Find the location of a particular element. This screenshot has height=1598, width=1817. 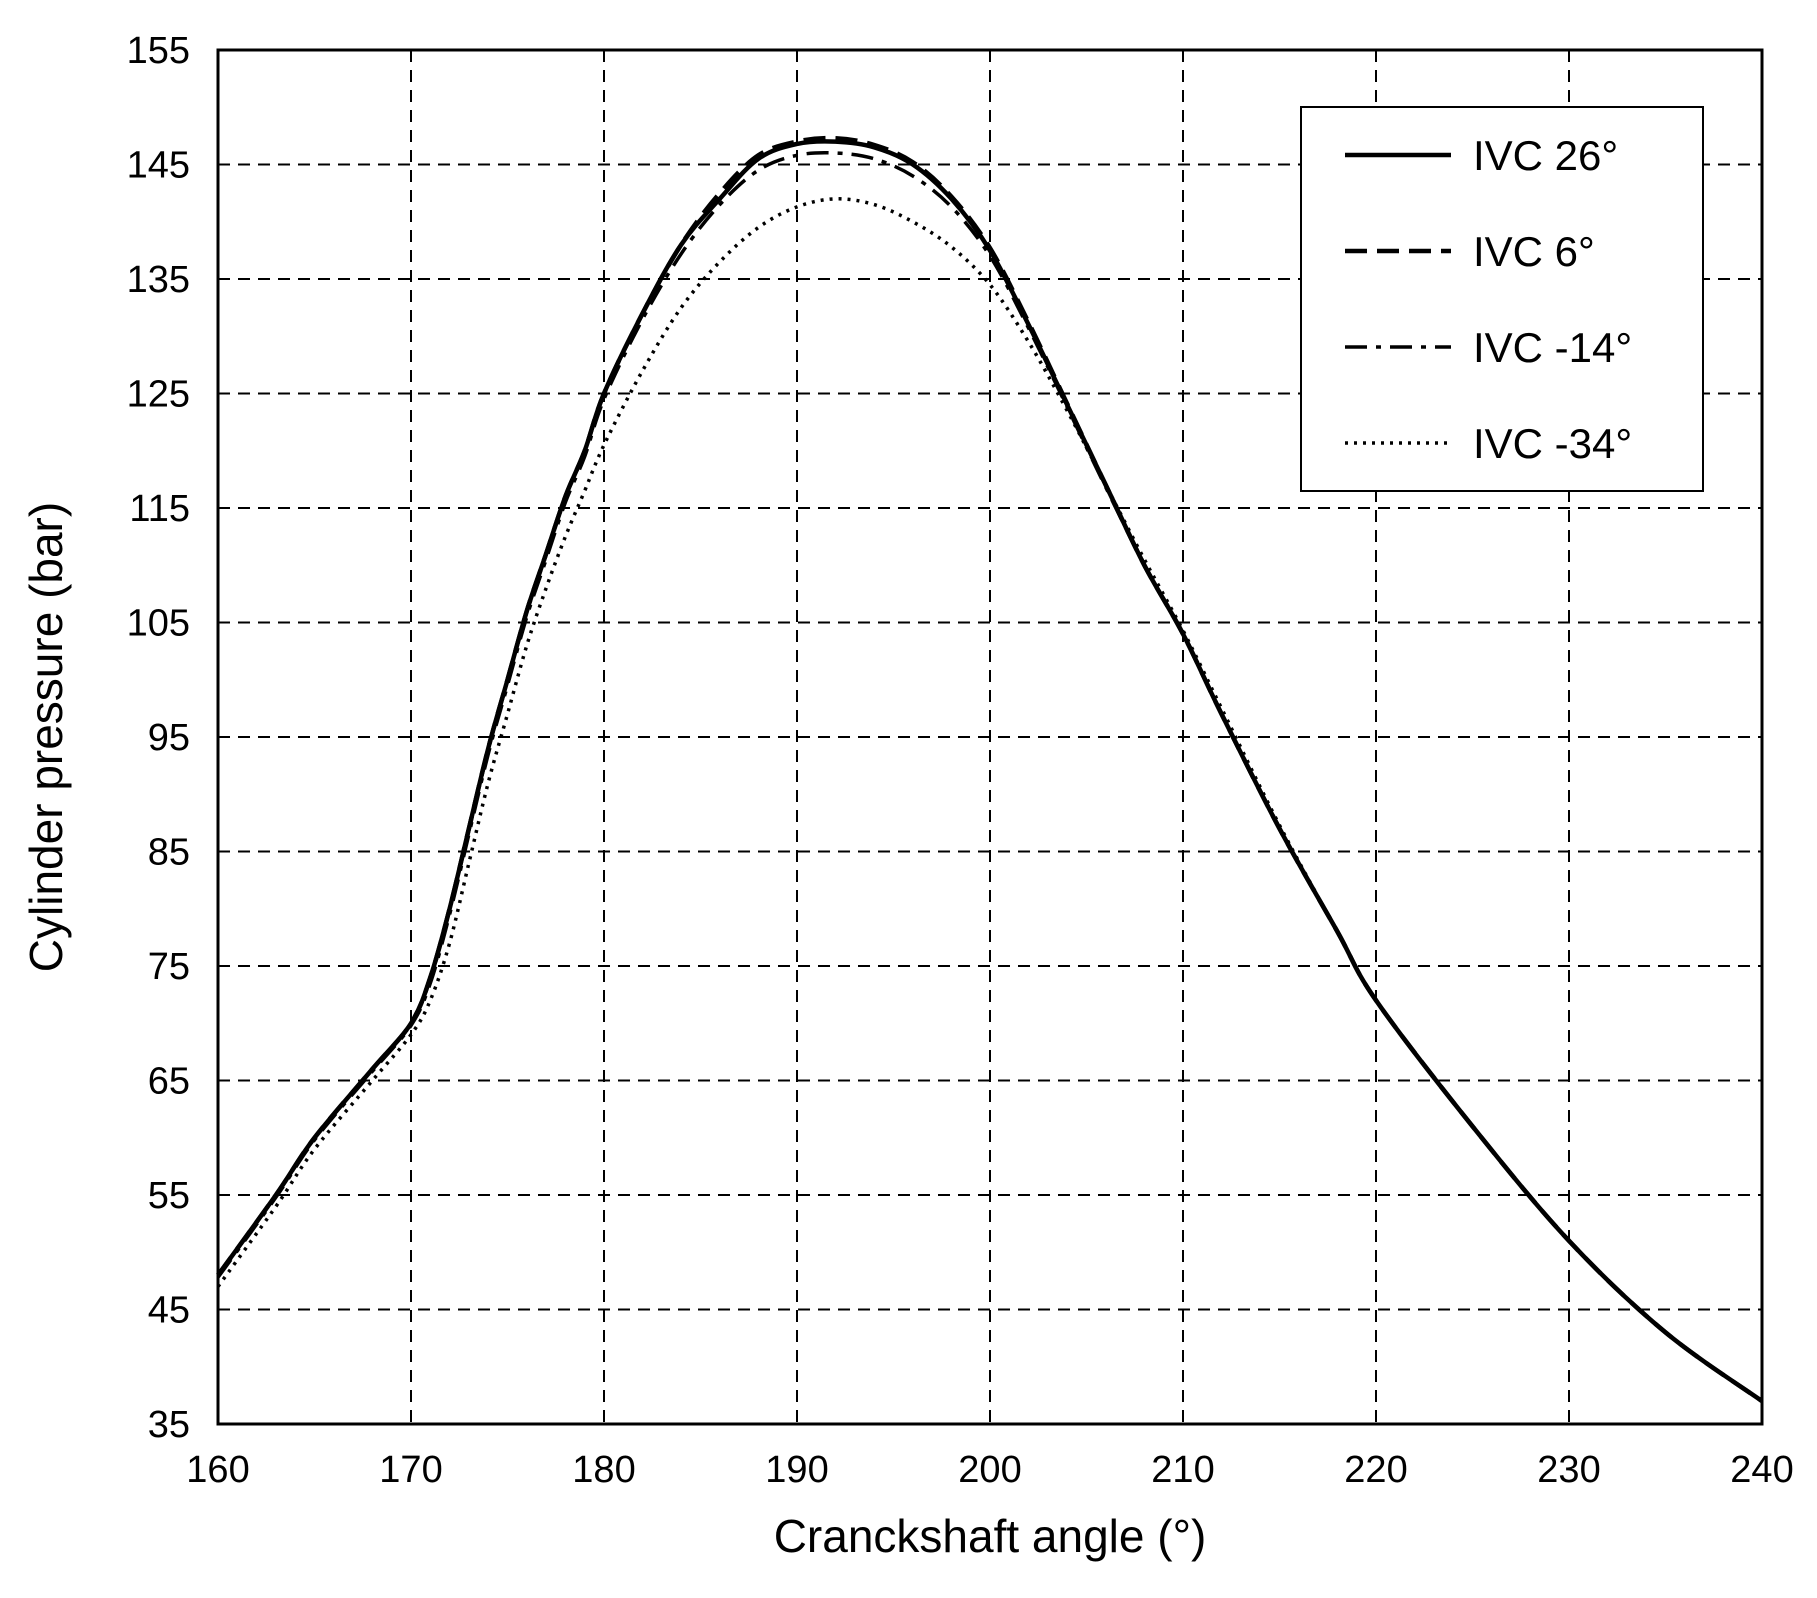

x-tick-label: 230 is located at coordinates (1568, 1470).